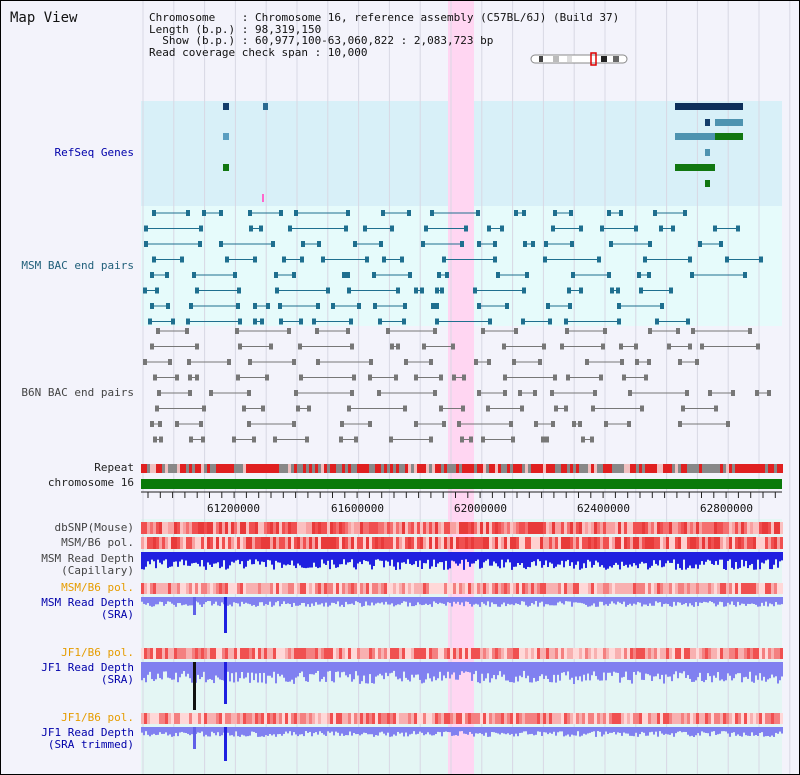 The height and width of the screenshot is (775, 800). Describe the element at coordinates (97, 542) in the screenshot. I see `track-label-msm-b6-pol-1: MSM/B6 pol.` at that location.